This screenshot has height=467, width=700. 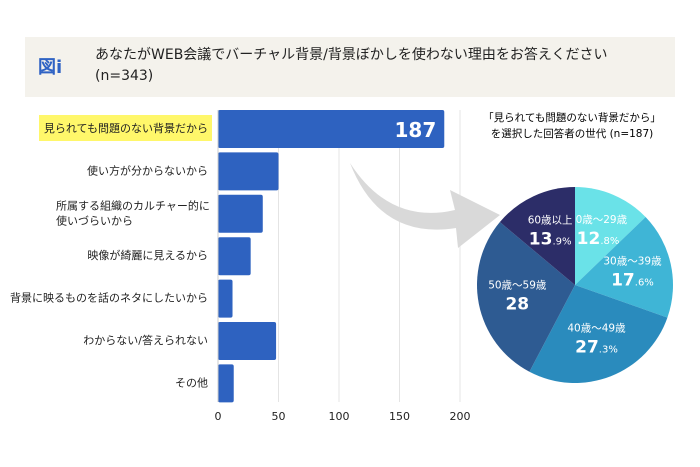 I want to click on x-tick-label: 100, so click(x=339, y=416).